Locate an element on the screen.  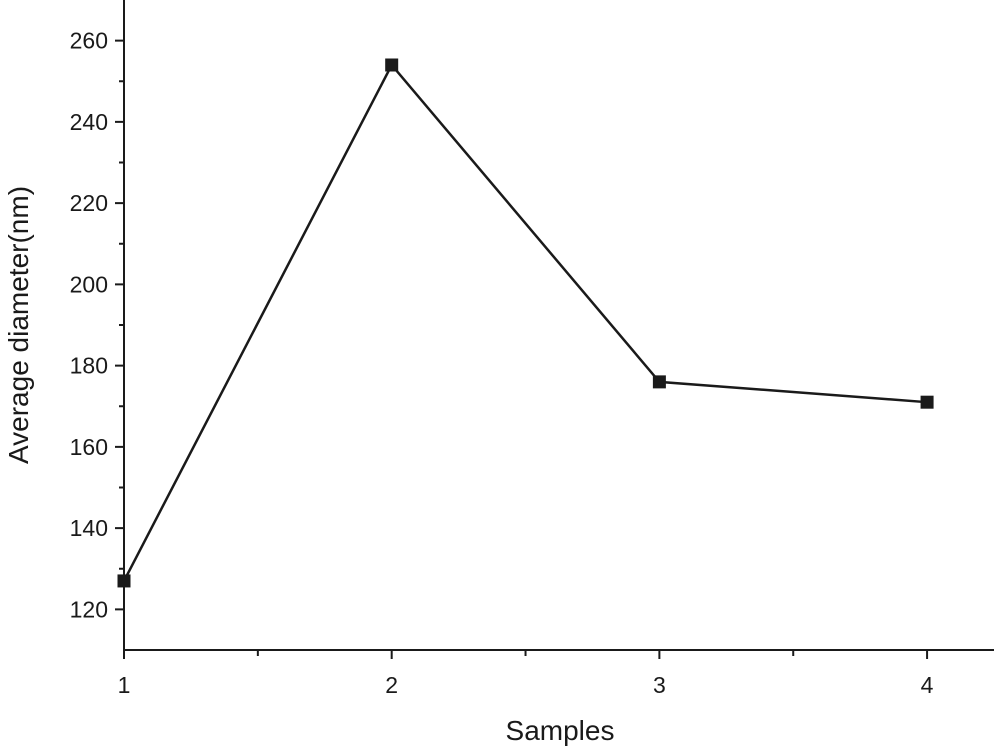
y-tick-label: 260 is located at coordinates (89, 41).